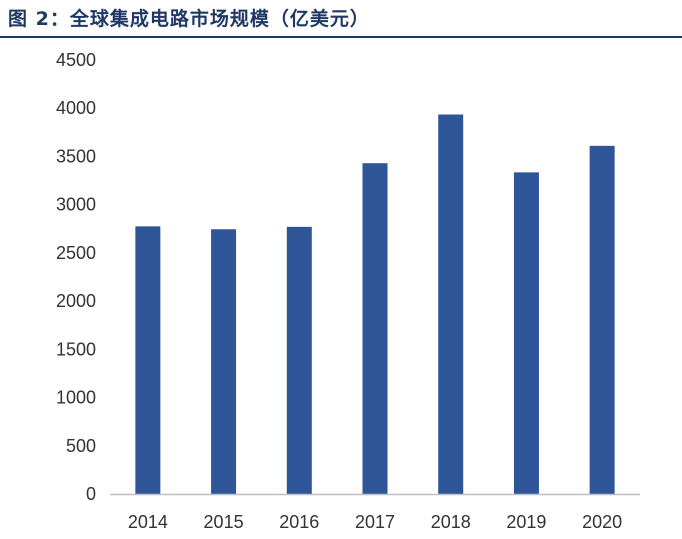  Describe the element at coordinates (76, 108) in the screenshot. I see `y-tick-label: 4000` at that location.